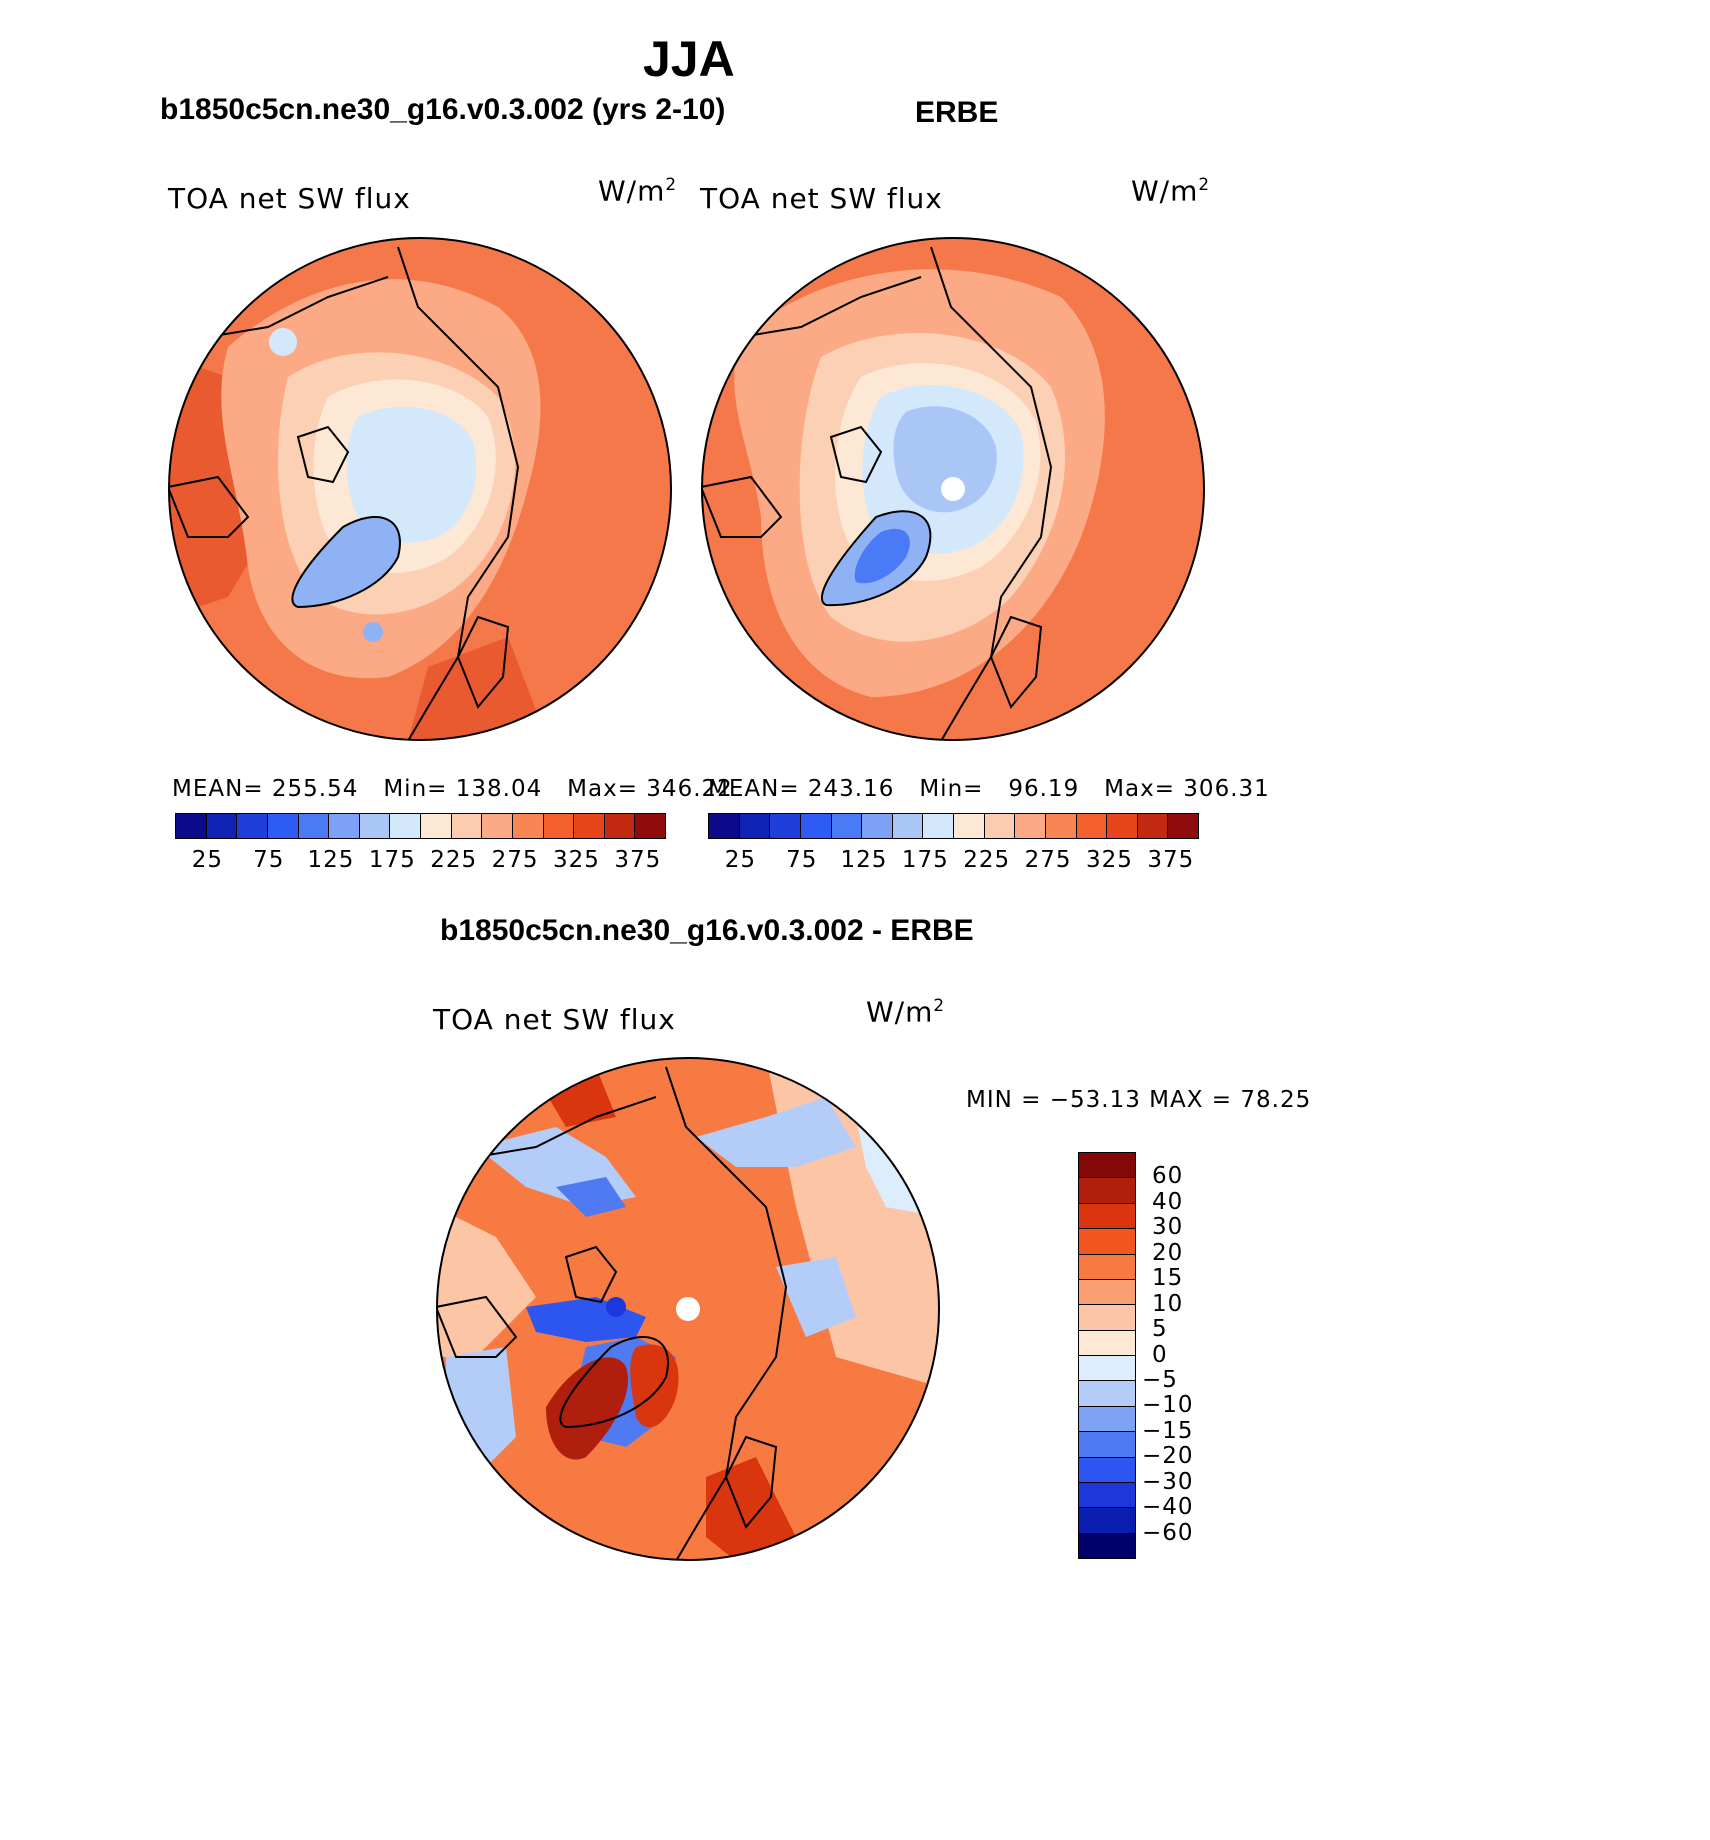 This screenshot has width=1710, height=1840. What do you see at coordinates (1139, 1100) in the screenshot?
I see `difference-min-max: MIN = −53.13 MAX = 78.25` at bounding box center [1139, 1100].